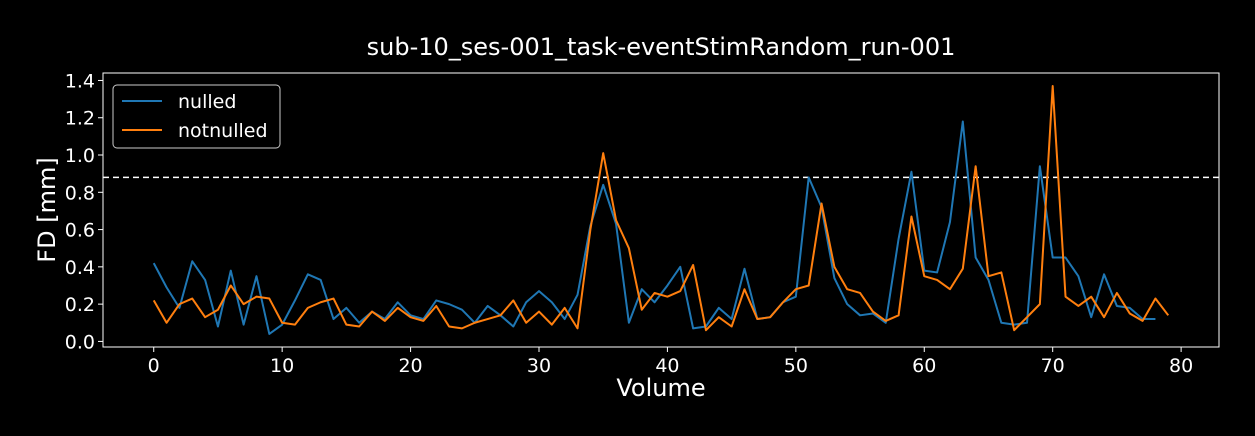  What do you see at coordinates (1053, 366) in the screenshot?
I see `x-tick-label: 70` at bounding box center [1053, 366].